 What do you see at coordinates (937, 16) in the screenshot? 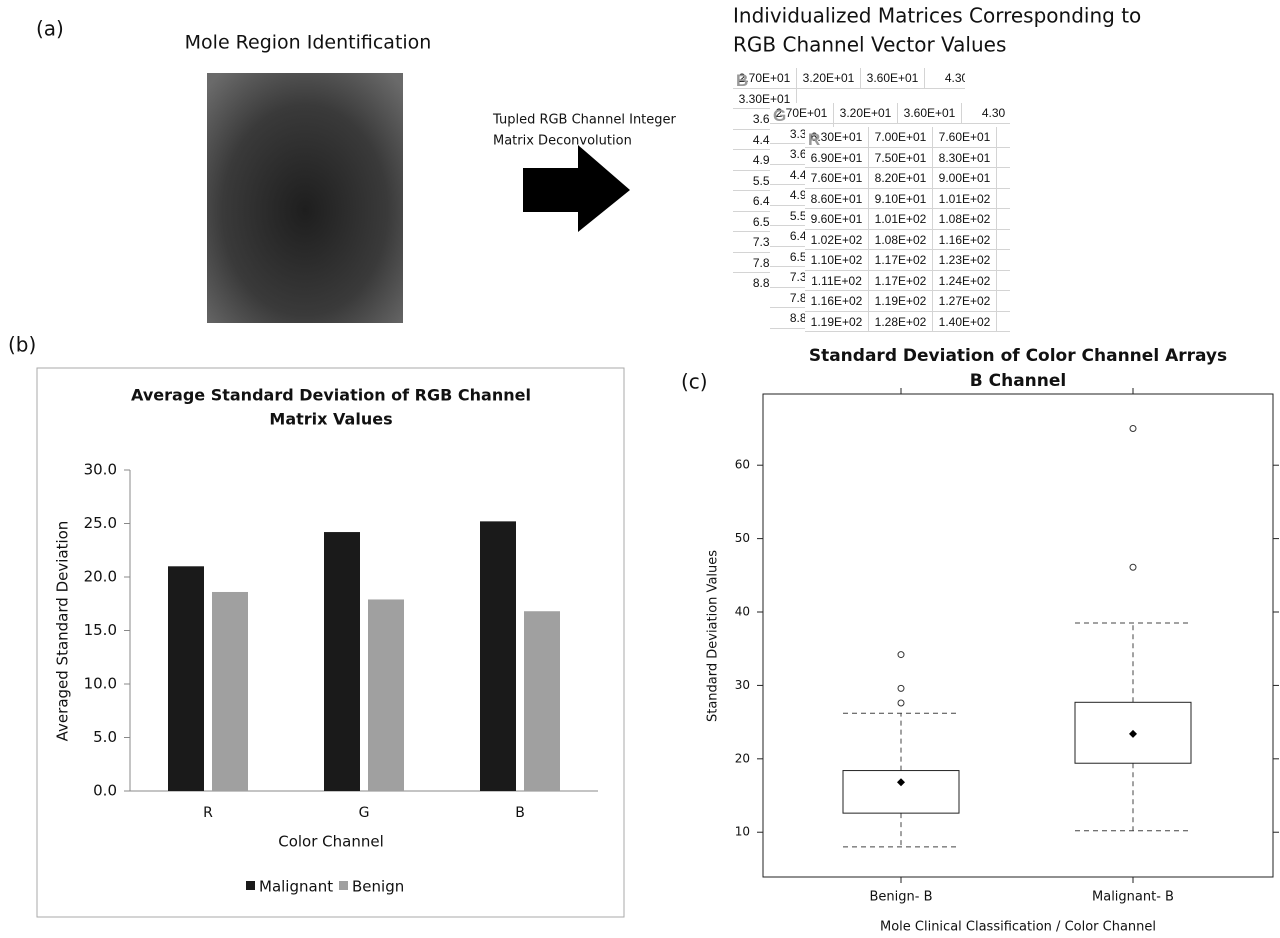
I see `matrices-title: Individualized Matrices Corresponding to` at bounding box center [937, 16].